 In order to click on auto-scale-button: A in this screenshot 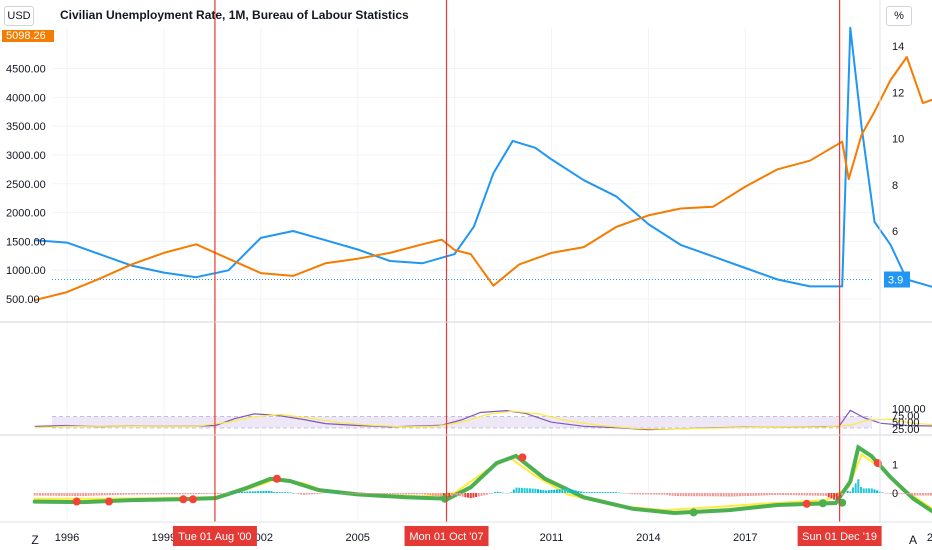, I will do `click(912, 540)`.